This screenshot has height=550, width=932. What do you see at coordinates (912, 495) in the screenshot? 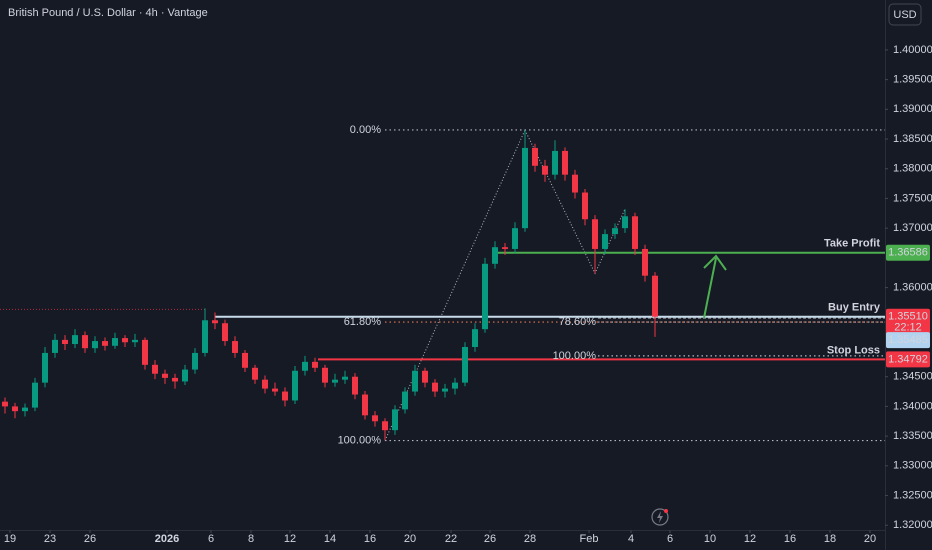
I see `y-tick-label: 1.32500` at bounding box center [912, 495].